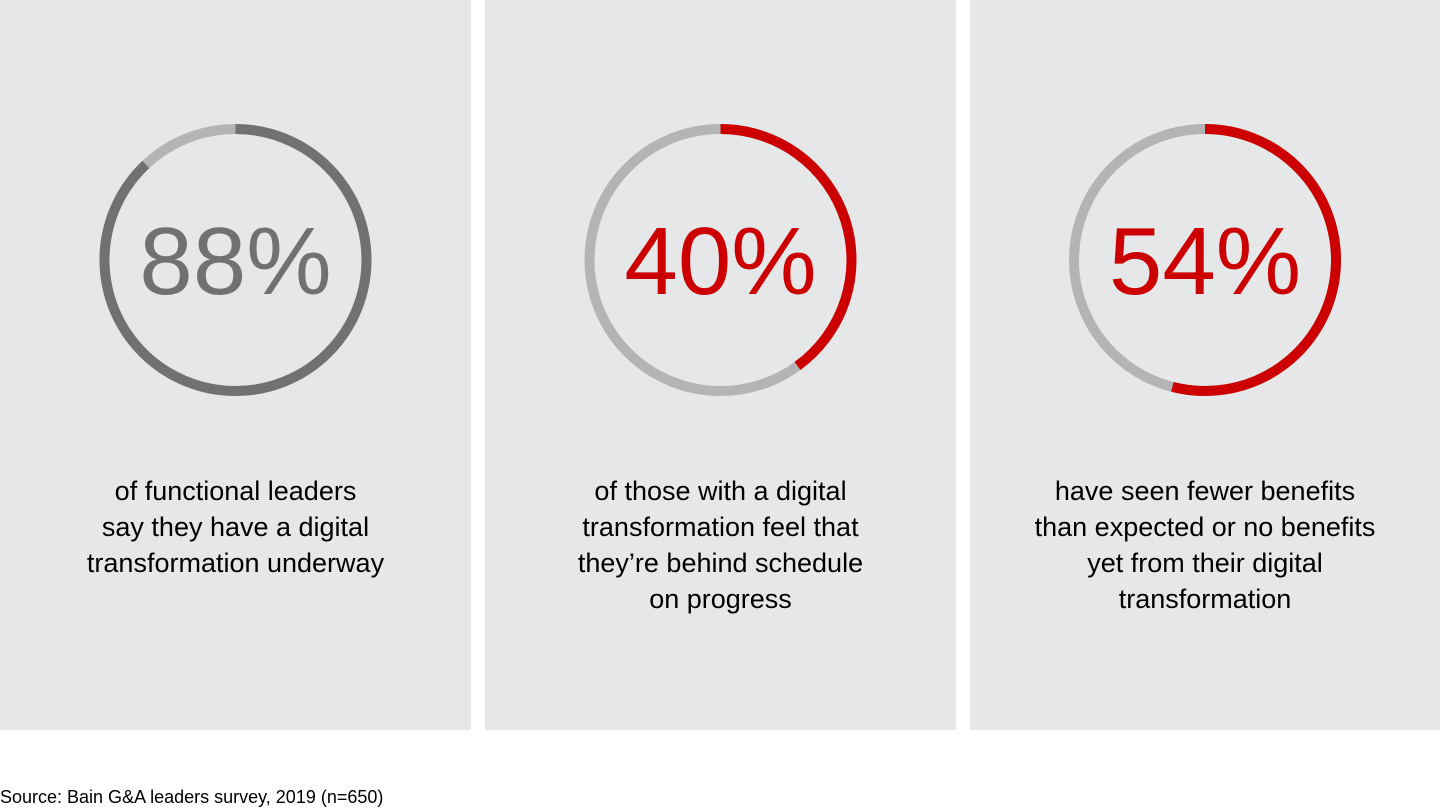  What do you see at coordinates (235, 491) in the screenshot?
I see `caption-line: of functional leaders` at bounding box center [235, 491].